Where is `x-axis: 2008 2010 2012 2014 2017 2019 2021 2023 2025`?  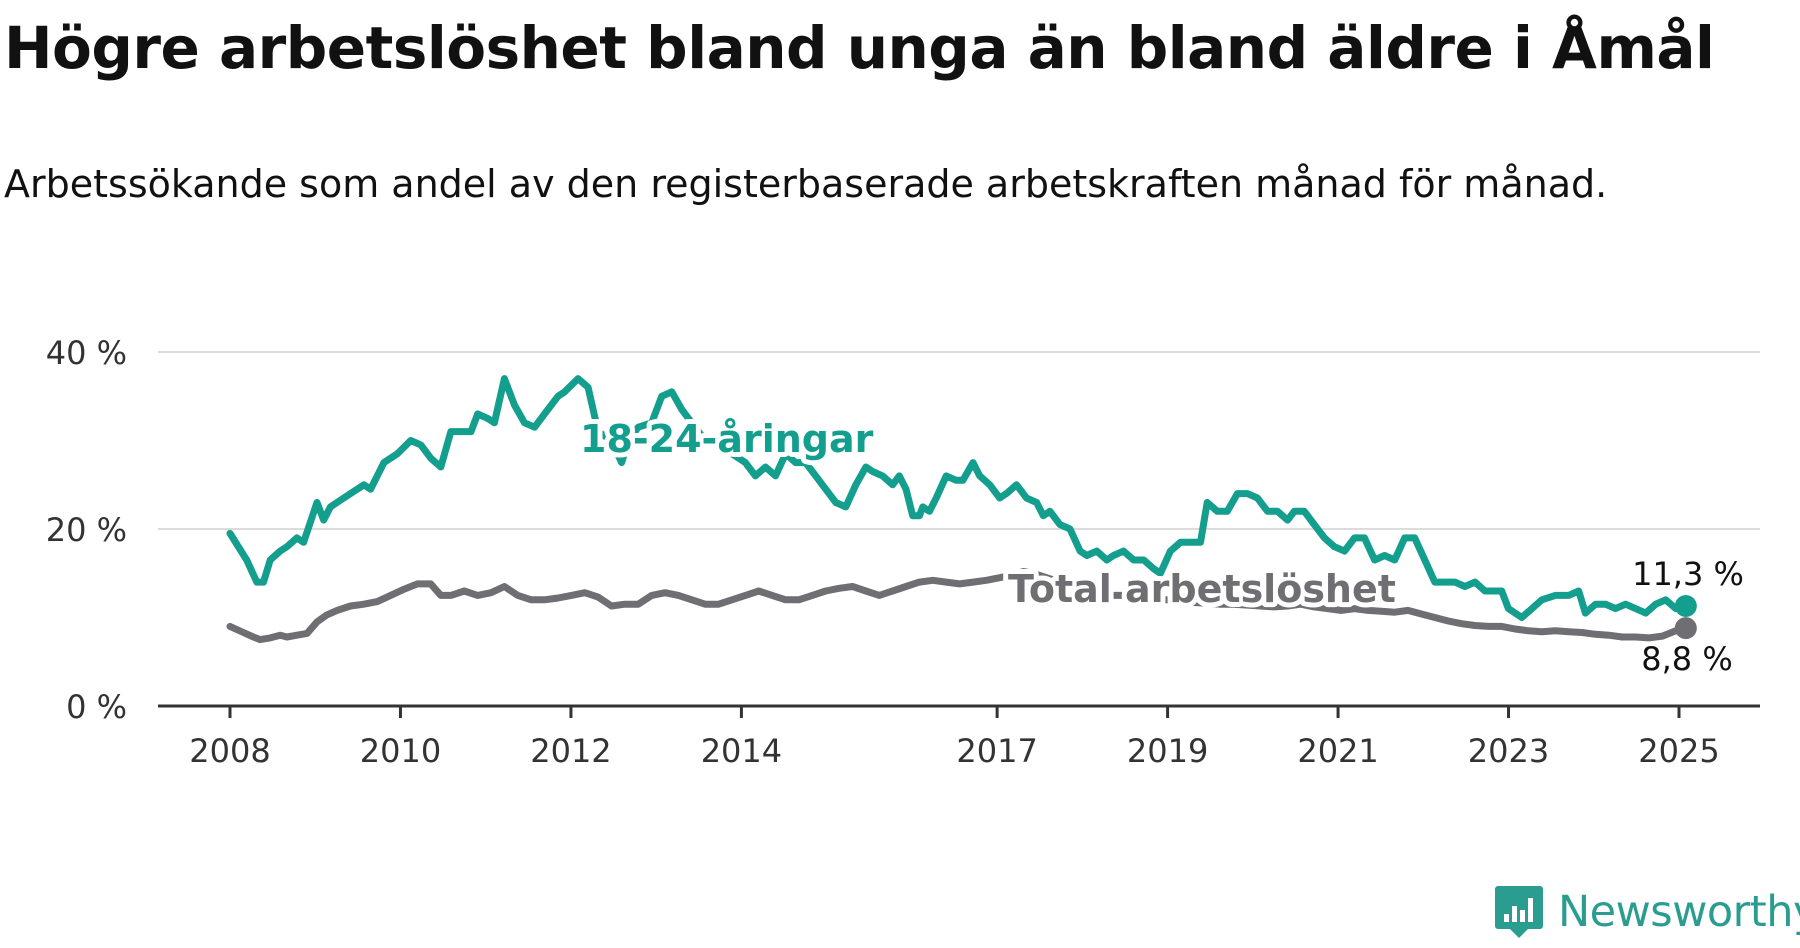
x-axis: 2008 2010 2012 2014 2017 2019 2021 2023 2025 is located at coordinates (959, 737).